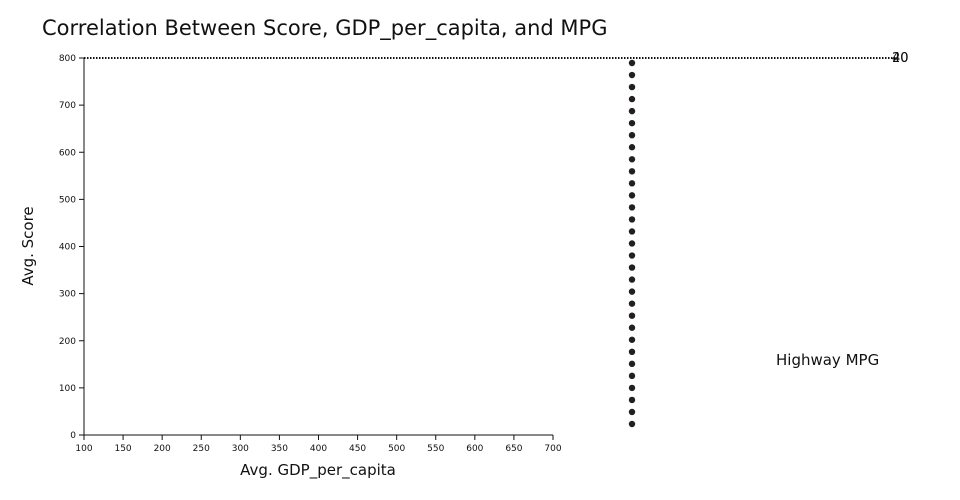 This screenshot has width=960, height=500. What do you see at coordinates (73, 436) in the screenshot?
I see `y-tick-label: 0` at bounding box center [73, 436].